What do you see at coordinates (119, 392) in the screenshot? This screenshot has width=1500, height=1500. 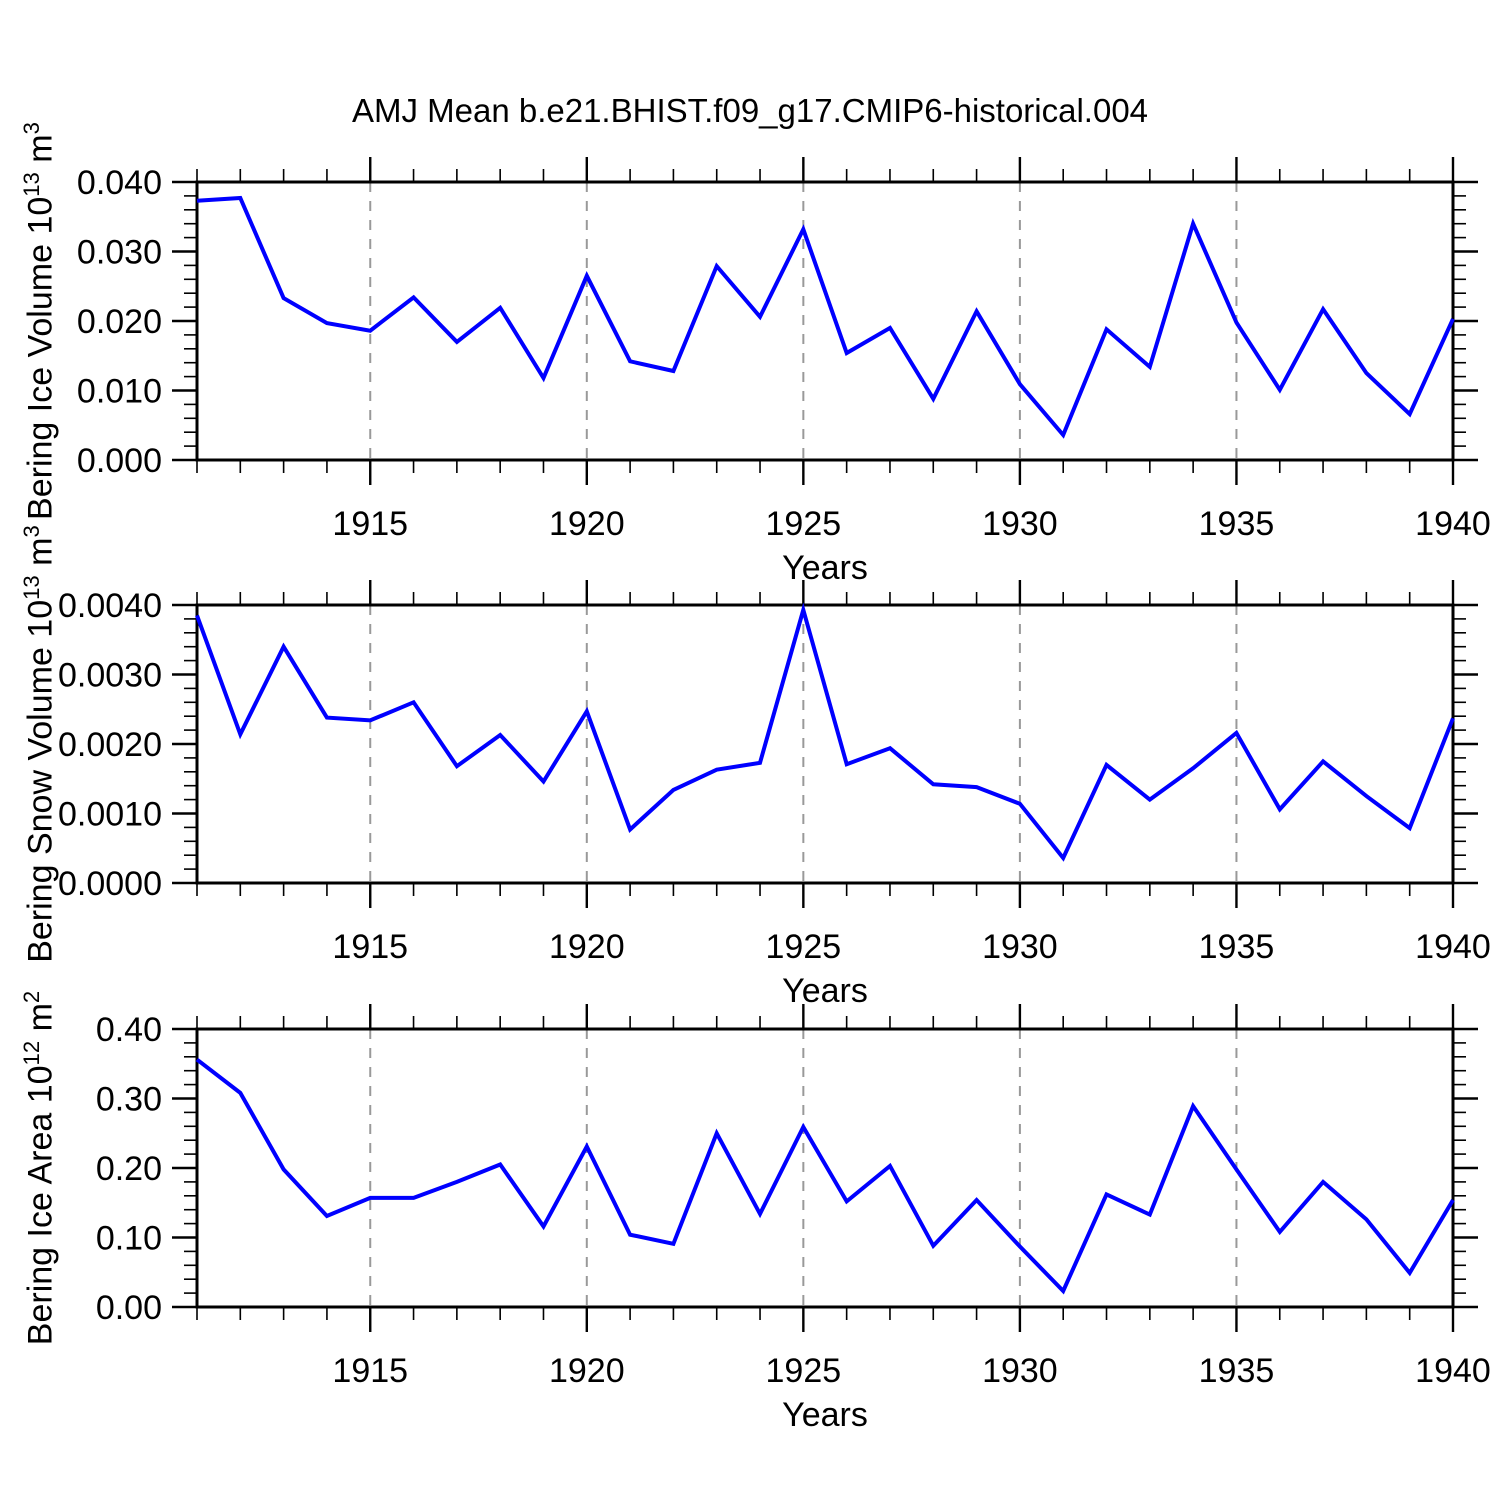 I see `y-tick-label: 0.010` at bounding box center [119, 392].